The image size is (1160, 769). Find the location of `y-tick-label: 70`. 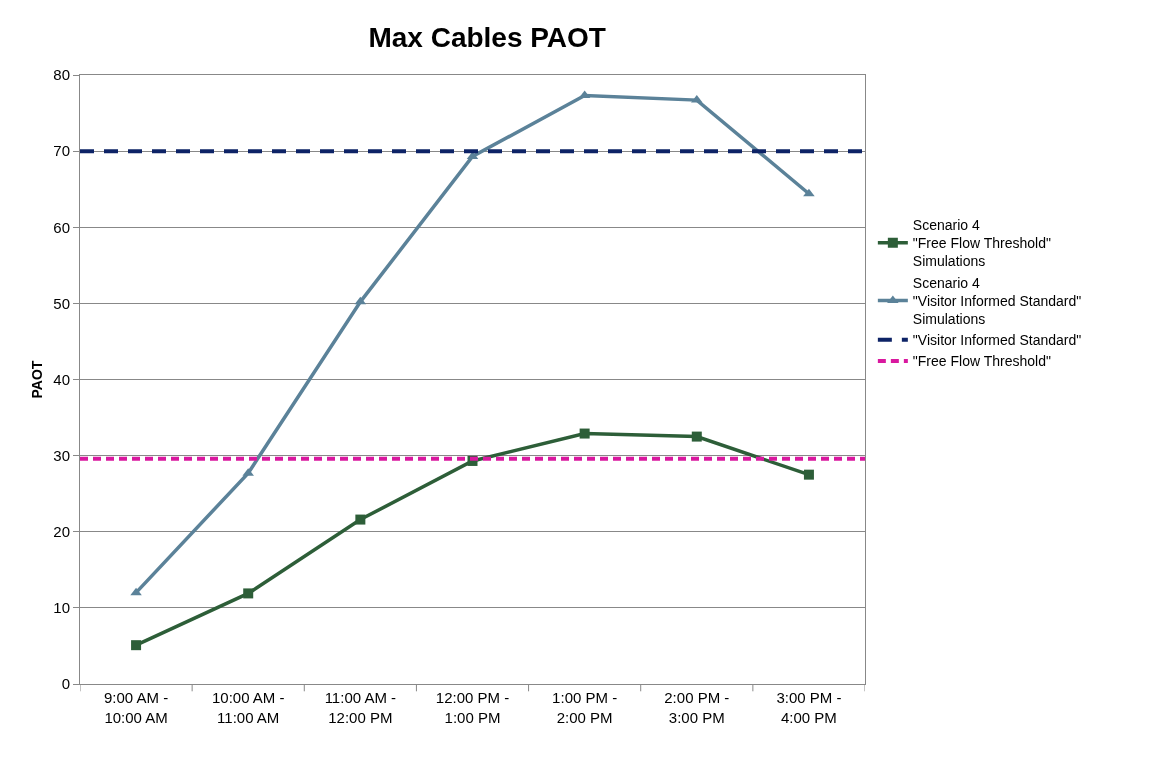

y-tick-label: 70 is located at coordinates (61, 151).